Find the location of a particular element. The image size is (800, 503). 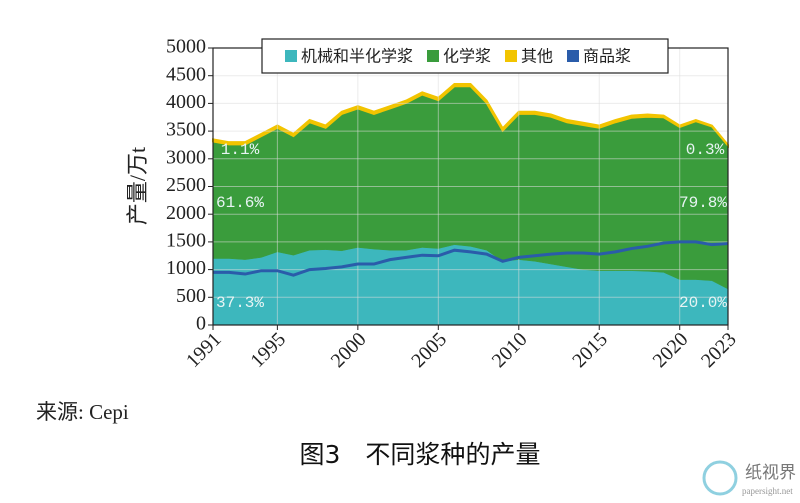

legend: 机械和半化学浆 化学浆 其他 商品浆 is located at coordinates (465, 56).